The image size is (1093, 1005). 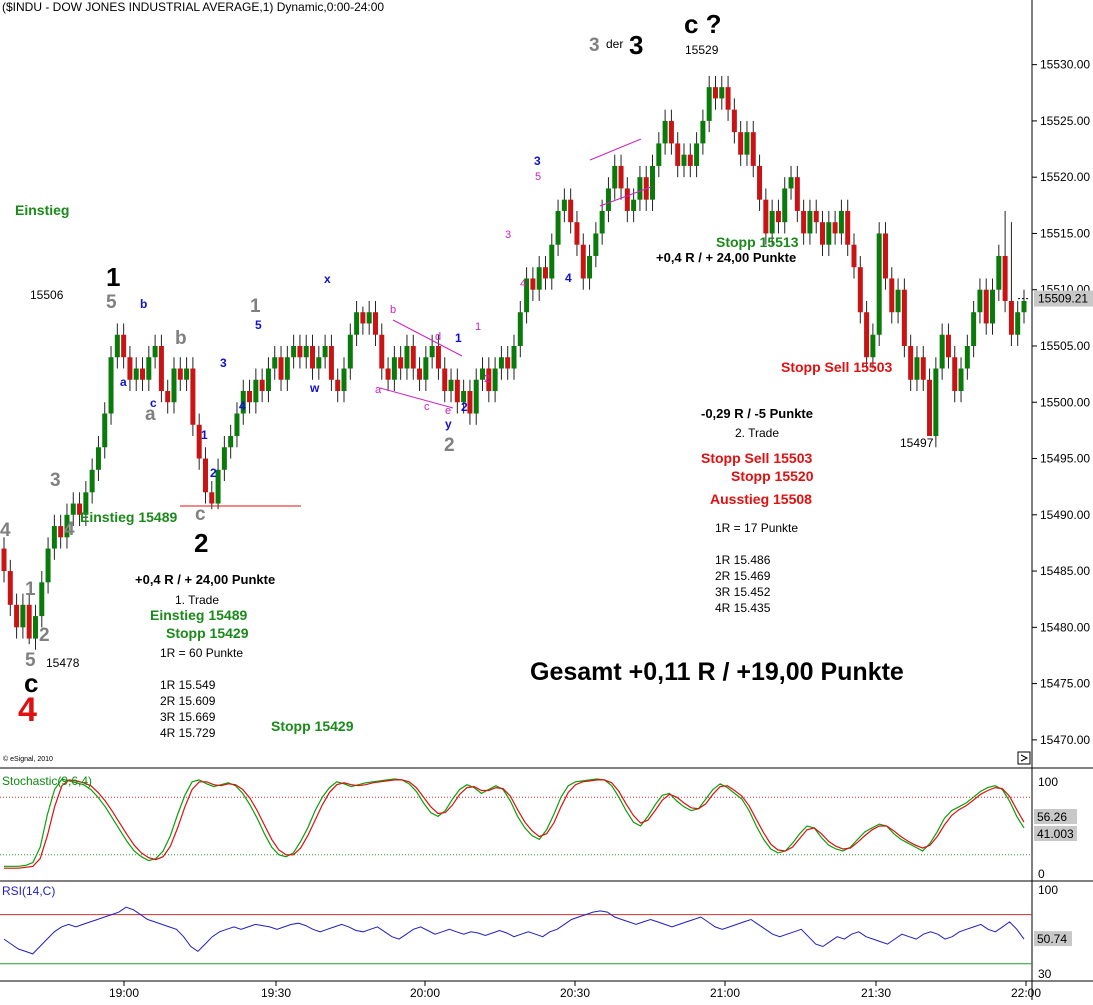 I want to click on price-tick-label: 15505.00, so click(x=1065, y=346).